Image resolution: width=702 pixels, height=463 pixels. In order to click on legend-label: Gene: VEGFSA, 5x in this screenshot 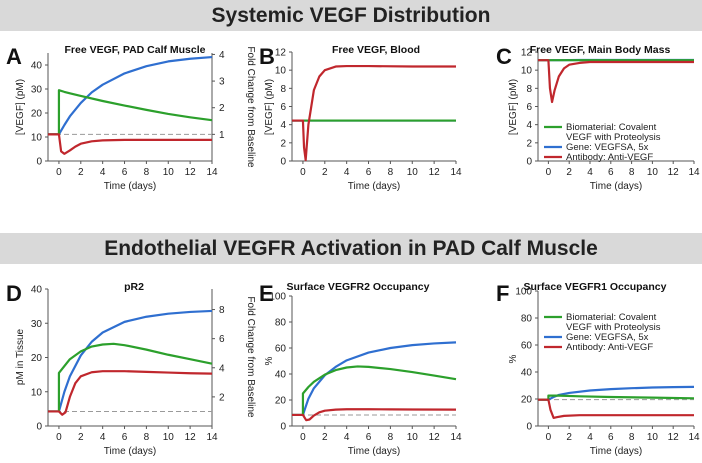, I will do `click(607, 337)`.